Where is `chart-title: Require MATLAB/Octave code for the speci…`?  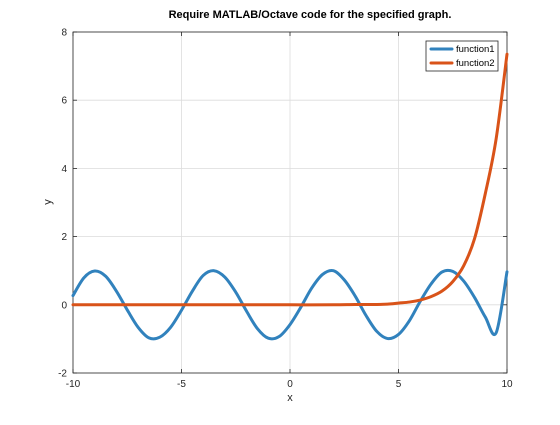
chart-title: Require MATLAB/Octave code for the speci… is located at coordinates (310, 15).